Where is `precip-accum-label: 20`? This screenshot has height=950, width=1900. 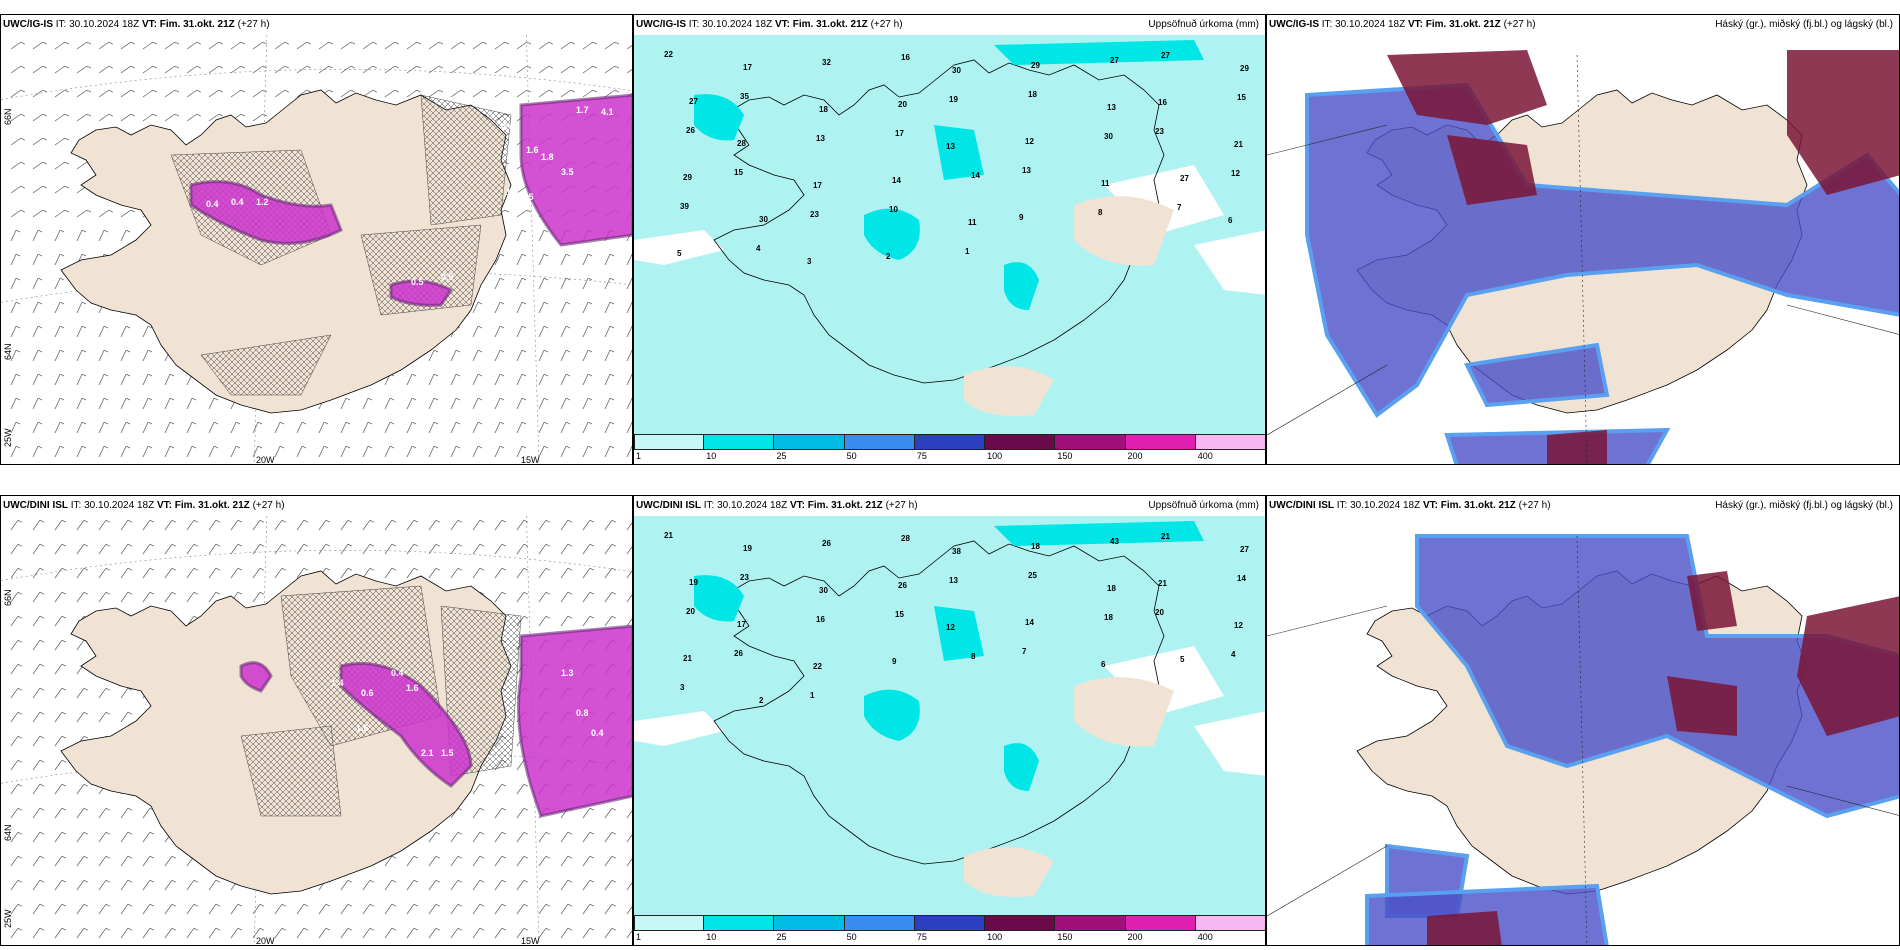 precip-accum-label: 20 is located at coordinates (1159, 612).